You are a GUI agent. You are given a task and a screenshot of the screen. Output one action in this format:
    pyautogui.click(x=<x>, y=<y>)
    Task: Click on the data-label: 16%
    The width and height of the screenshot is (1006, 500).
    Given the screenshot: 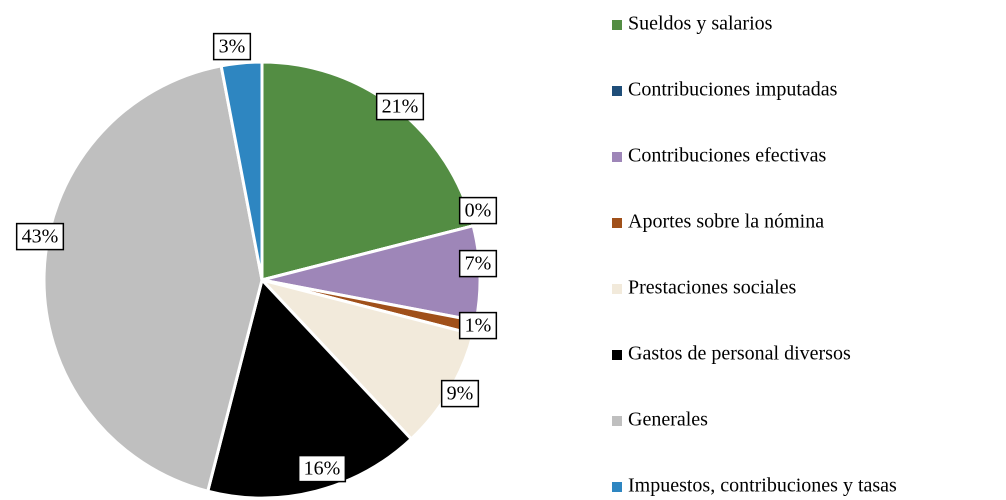 What is the action you would take?
    pyautogui.click(x=322, y=469)
    